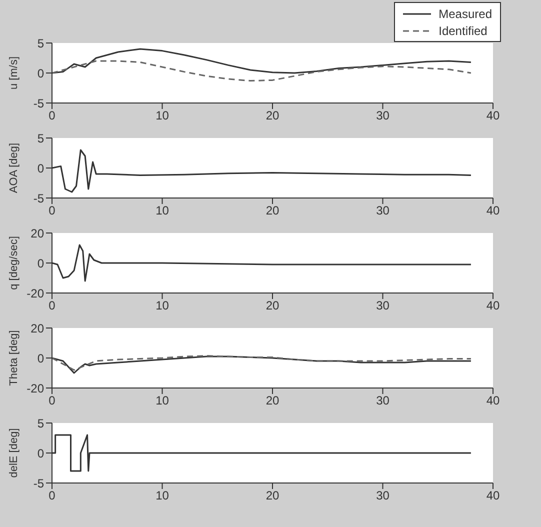 The height and width of the screenshot is (527, 541). I want to click on y-axis-title: Theta [deg], so click(14, 358).